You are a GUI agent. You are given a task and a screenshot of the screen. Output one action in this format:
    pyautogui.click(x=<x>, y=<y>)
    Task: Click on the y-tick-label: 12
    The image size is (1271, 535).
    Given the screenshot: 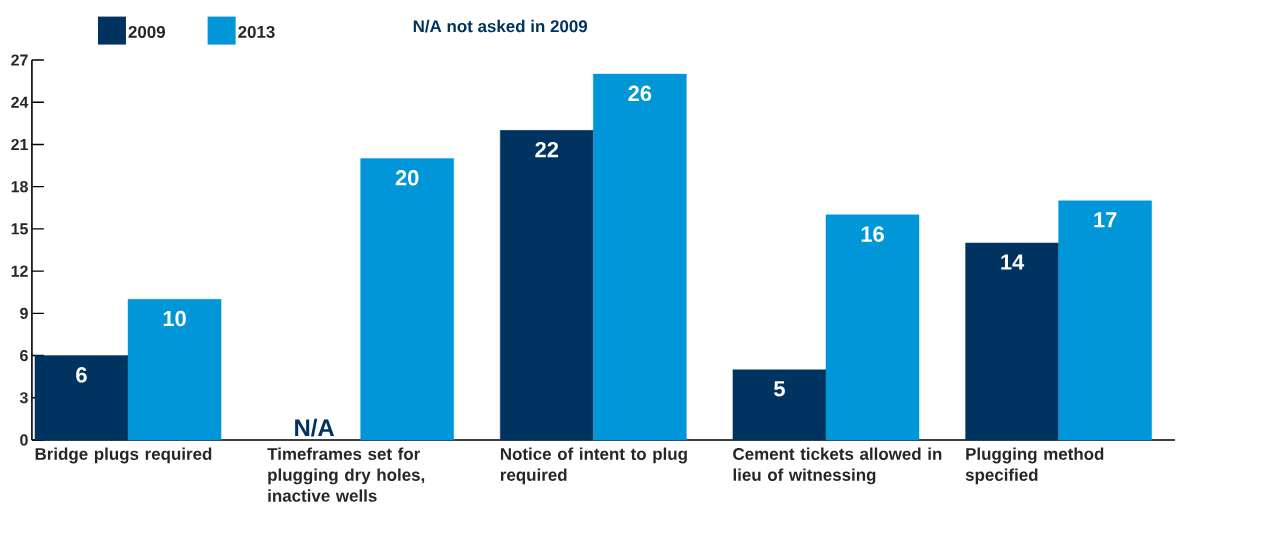 What is the action you would take?
    pyautogui.click(x=19, y=271)
    